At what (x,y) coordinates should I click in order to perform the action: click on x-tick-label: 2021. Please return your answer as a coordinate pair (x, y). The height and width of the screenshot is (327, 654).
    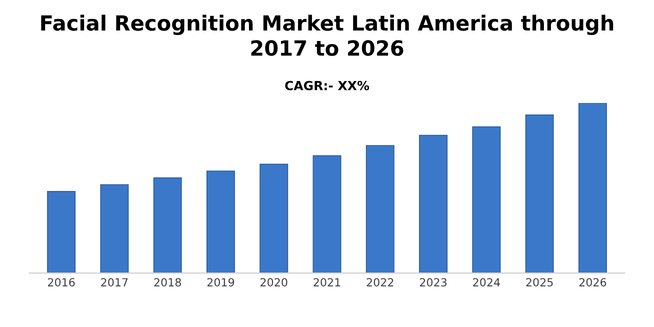
    Looking at the image, I should click on (327, 282).